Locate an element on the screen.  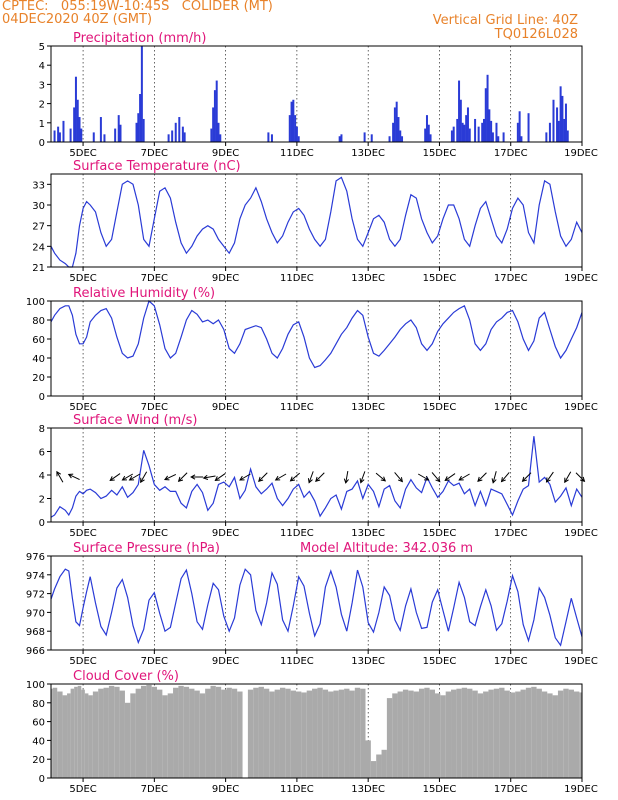
p5-x-tick-label: 5DEC is located at coordinates (82, 661).